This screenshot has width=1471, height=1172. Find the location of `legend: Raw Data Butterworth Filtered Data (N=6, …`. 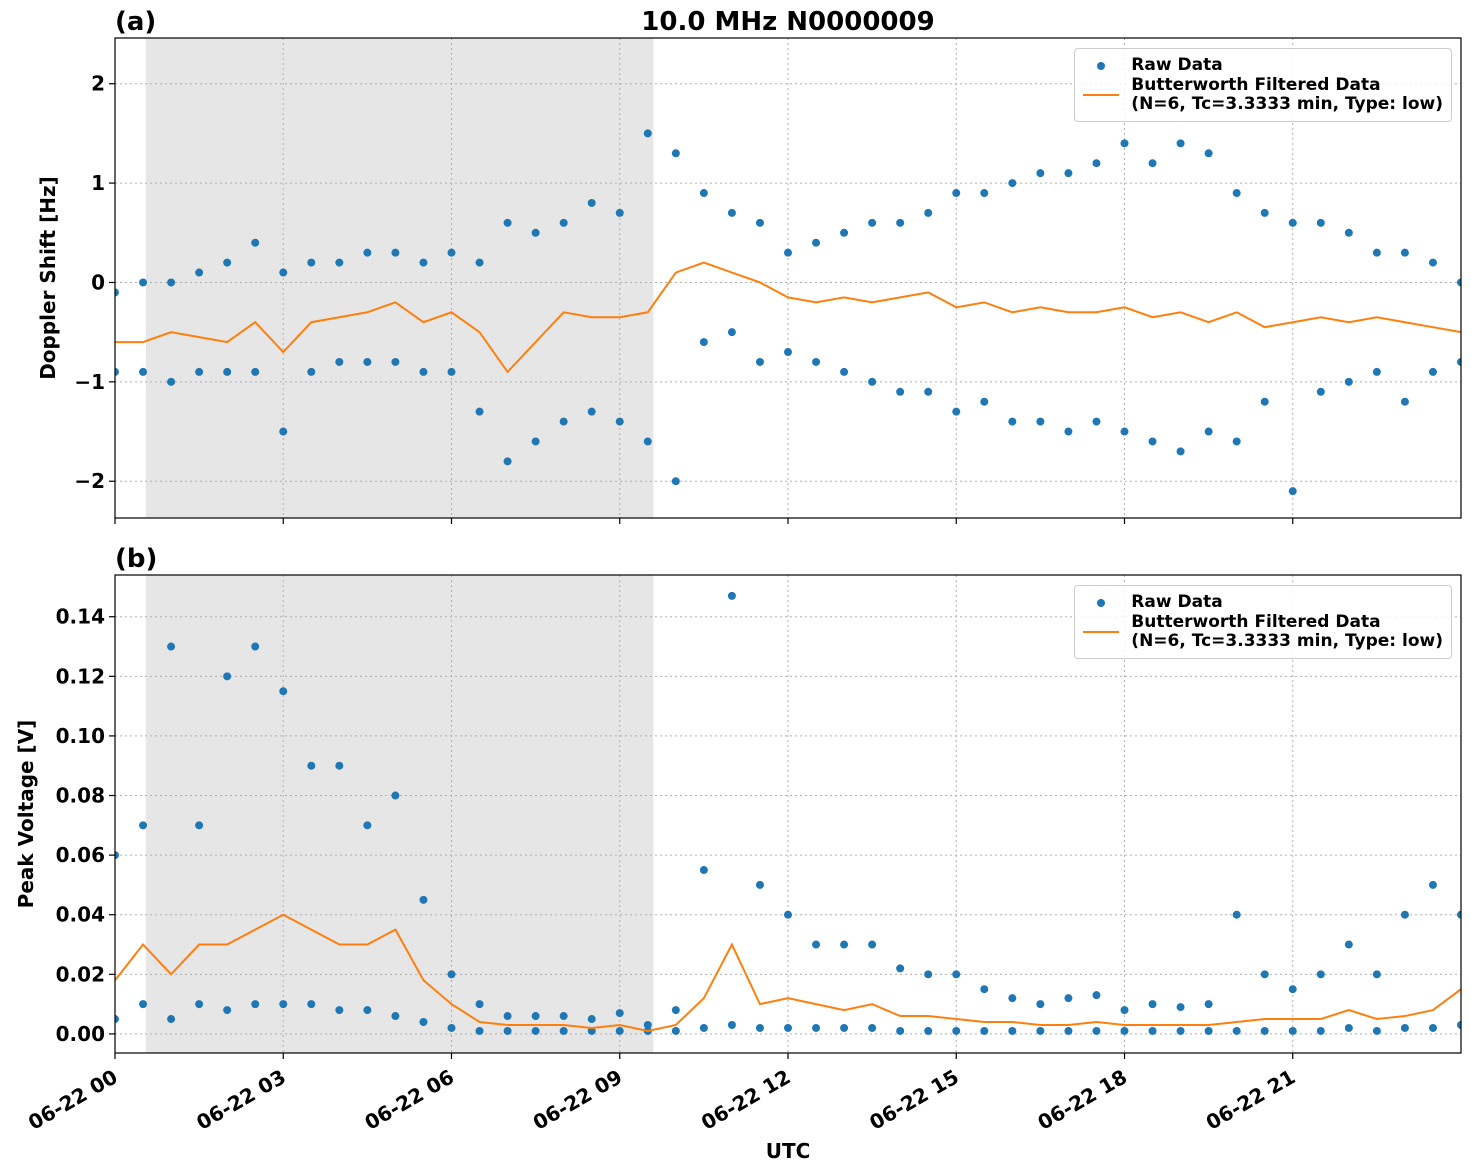

legend: Raw Data Butterworth Filtered Data (N=6, … is located at coordinates (1263, 622).